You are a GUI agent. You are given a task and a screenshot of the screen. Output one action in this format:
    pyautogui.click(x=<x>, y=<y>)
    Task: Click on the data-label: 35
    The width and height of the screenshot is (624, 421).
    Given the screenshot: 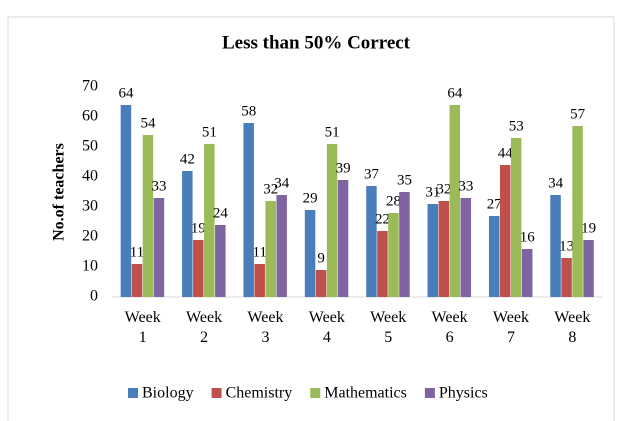 What is the action you would take?
    pyautogui.click(x=404, y=180)
    